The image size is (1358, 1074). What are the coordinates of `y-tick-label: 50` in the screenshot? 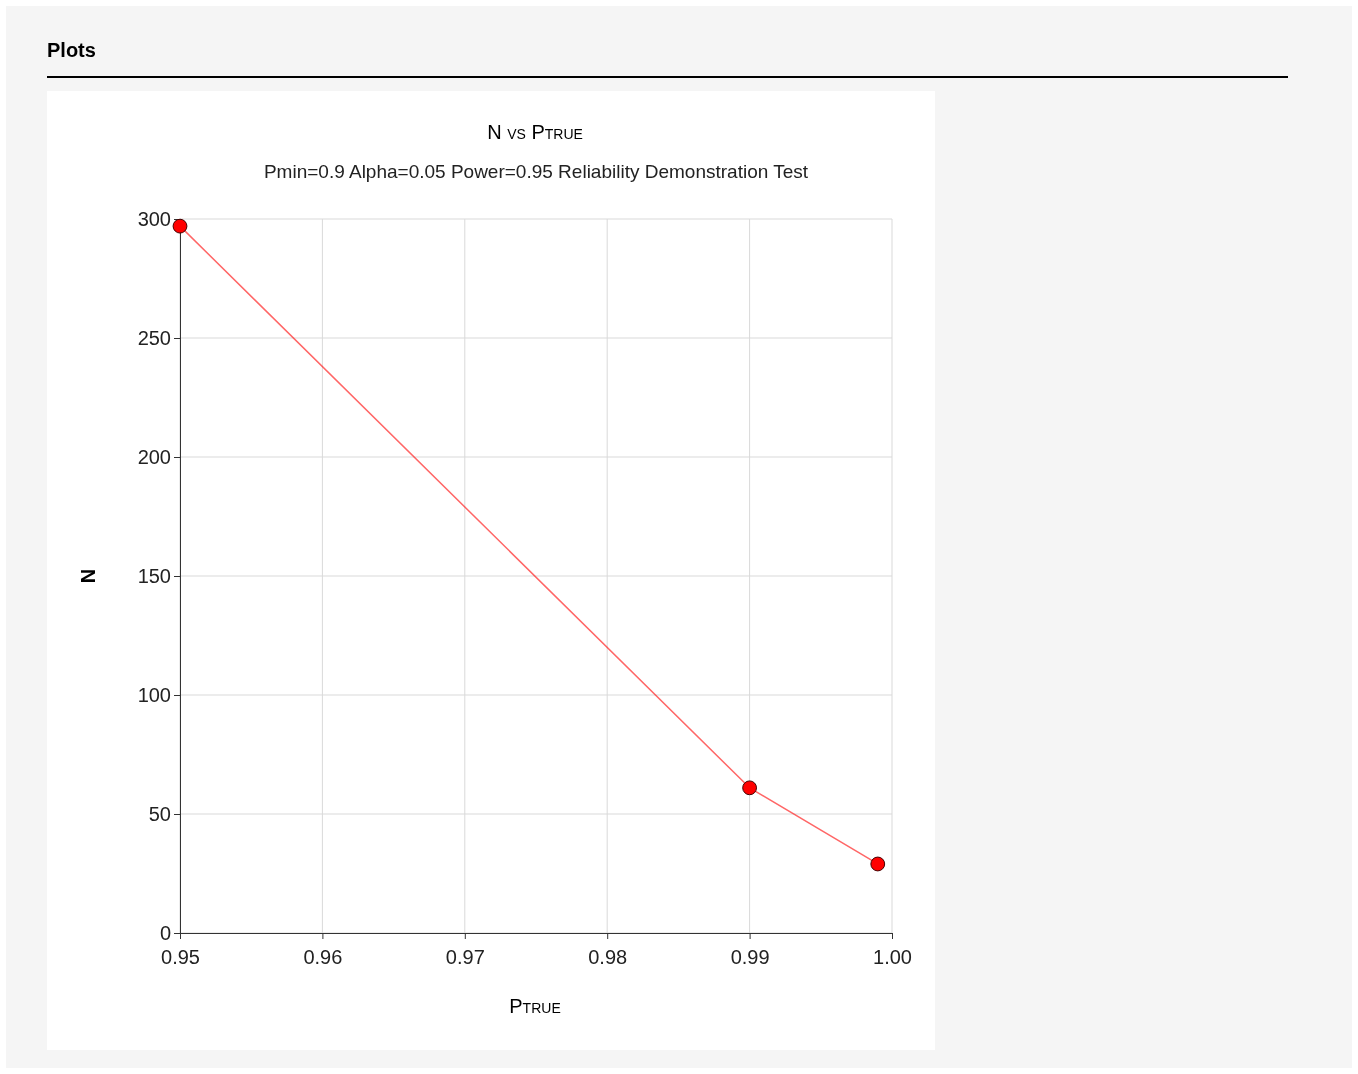 It's located at (159, 813).